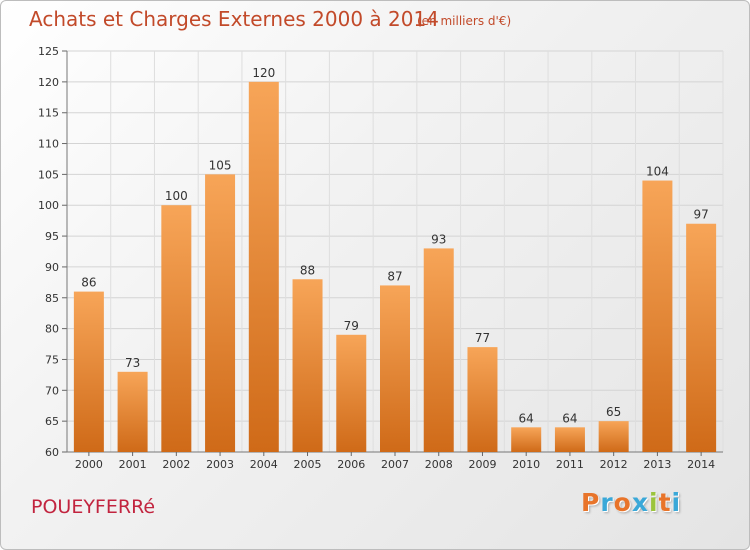 The width and height of the screenshot is (750, 550). What do you see at coordinates (464, 21) in the screenshot?
I see `chart-subtitle: (en milliers d'€)` at bounding box center [464, 21].